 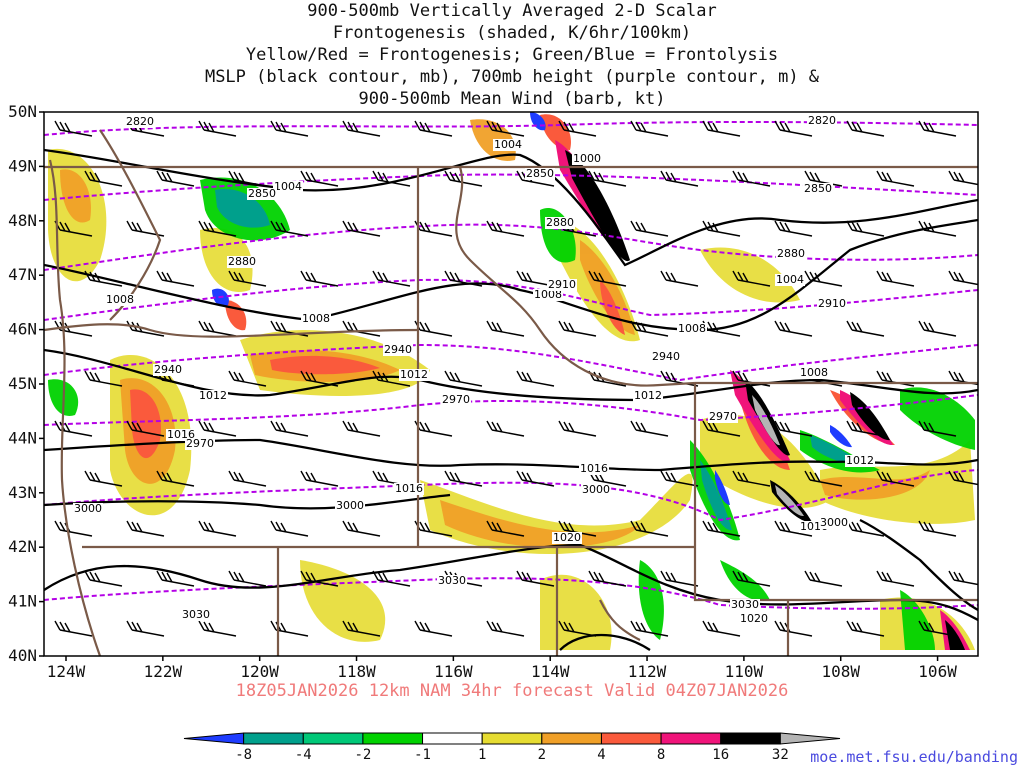 What do you see at coordinates (661, 755) in the screenshot?
I see `colorbar-label: 8` at bounding box center [661, 755].